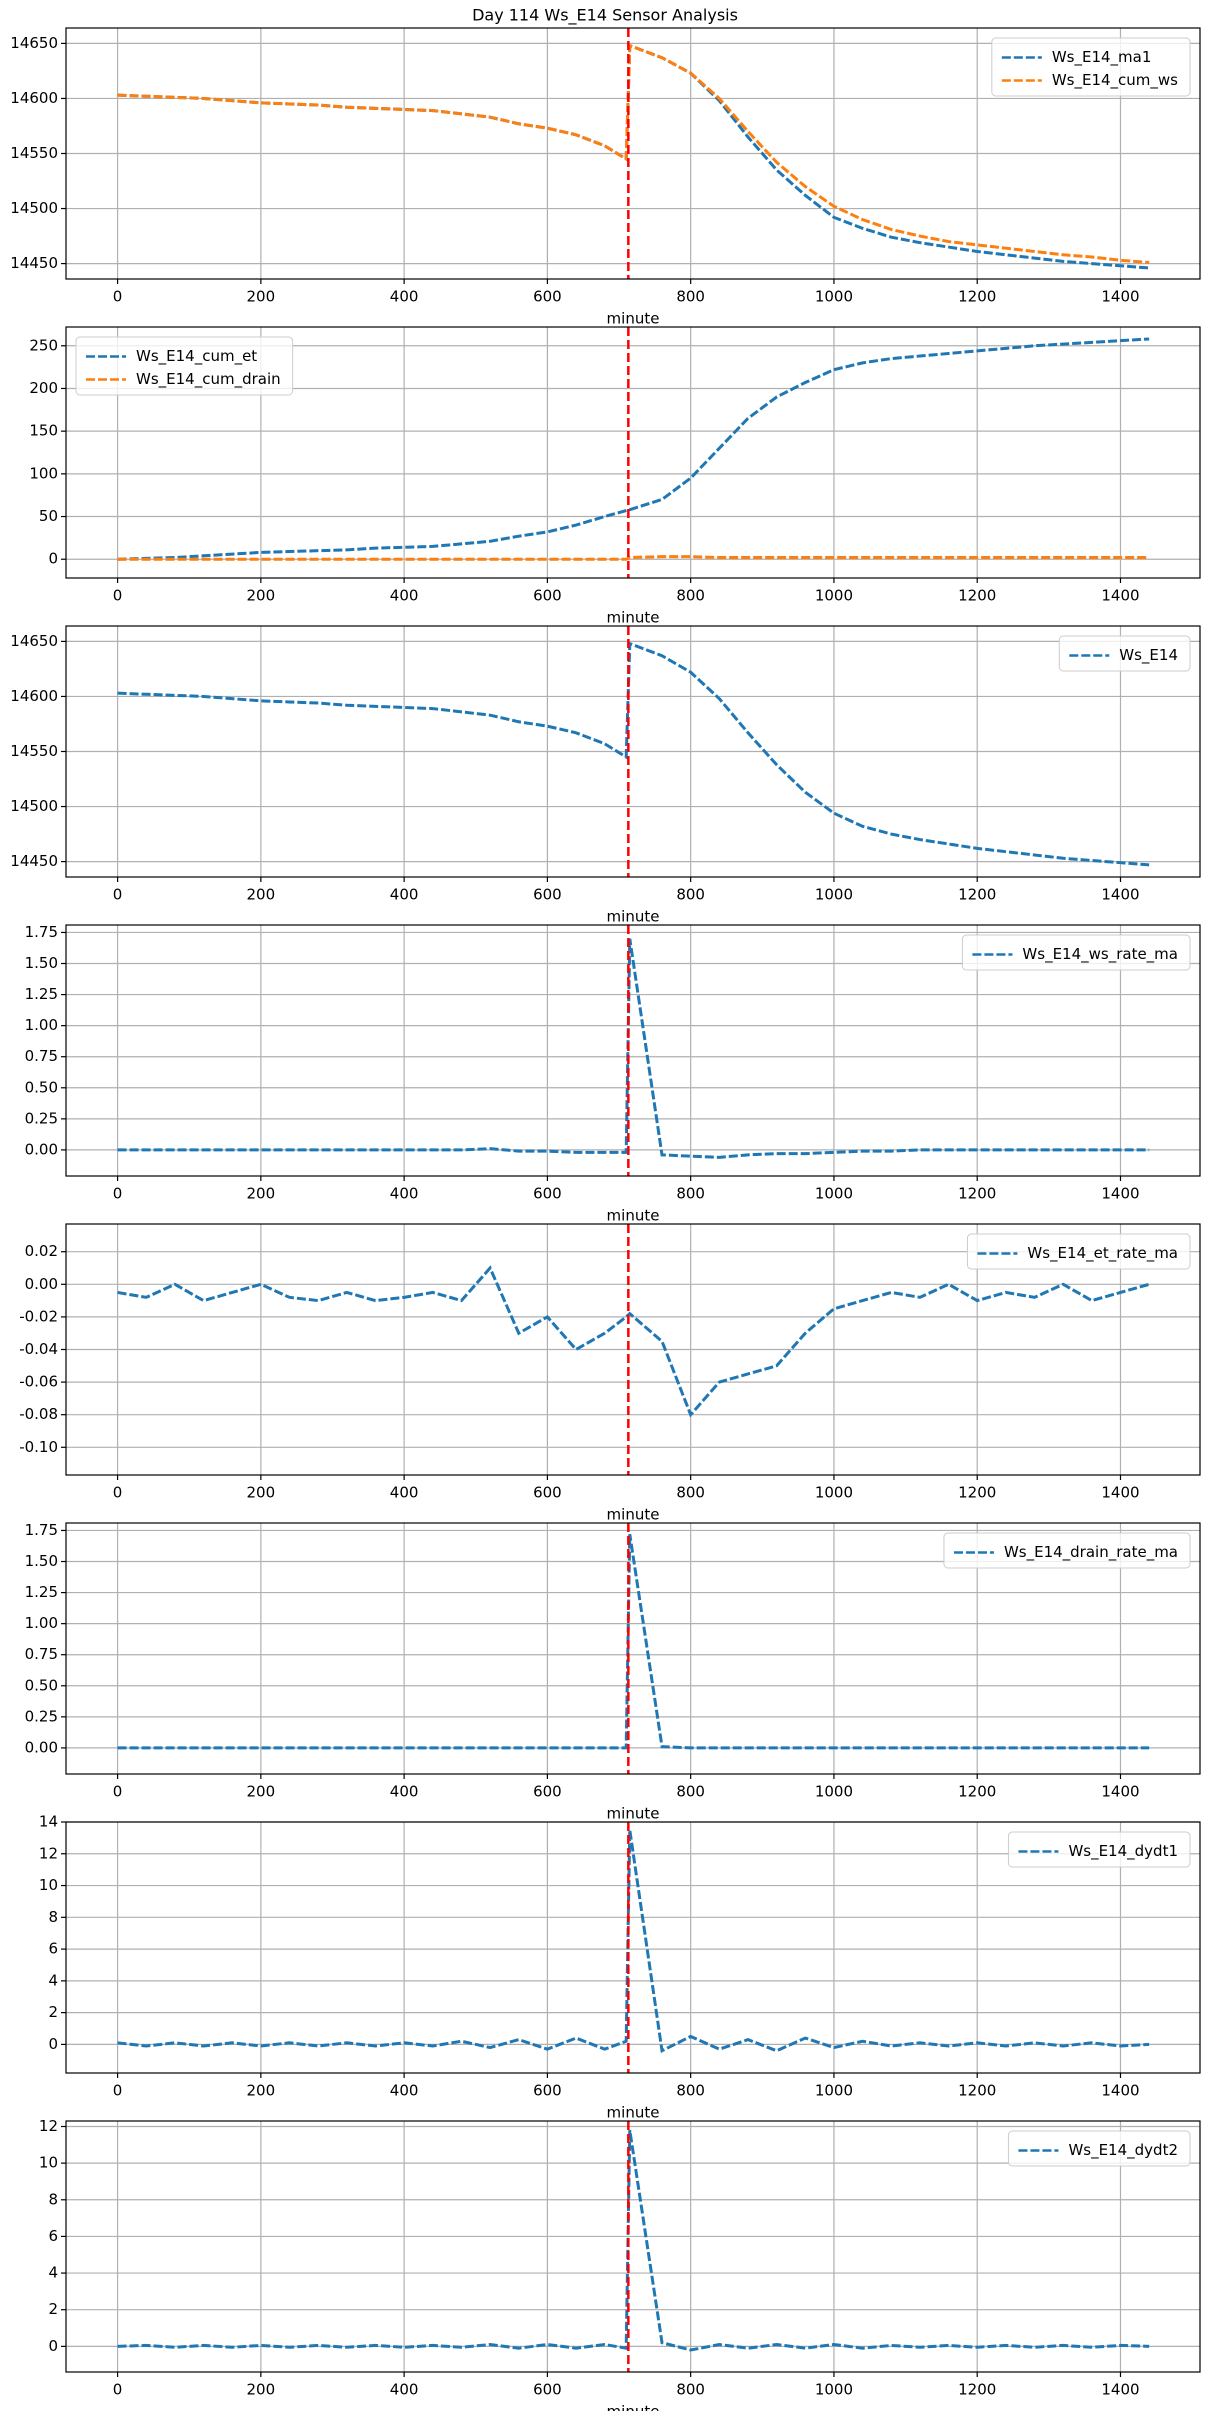 The image size is (1211, 2411). I want to click on y-tick-label: 1.00, so click(41, 1623).